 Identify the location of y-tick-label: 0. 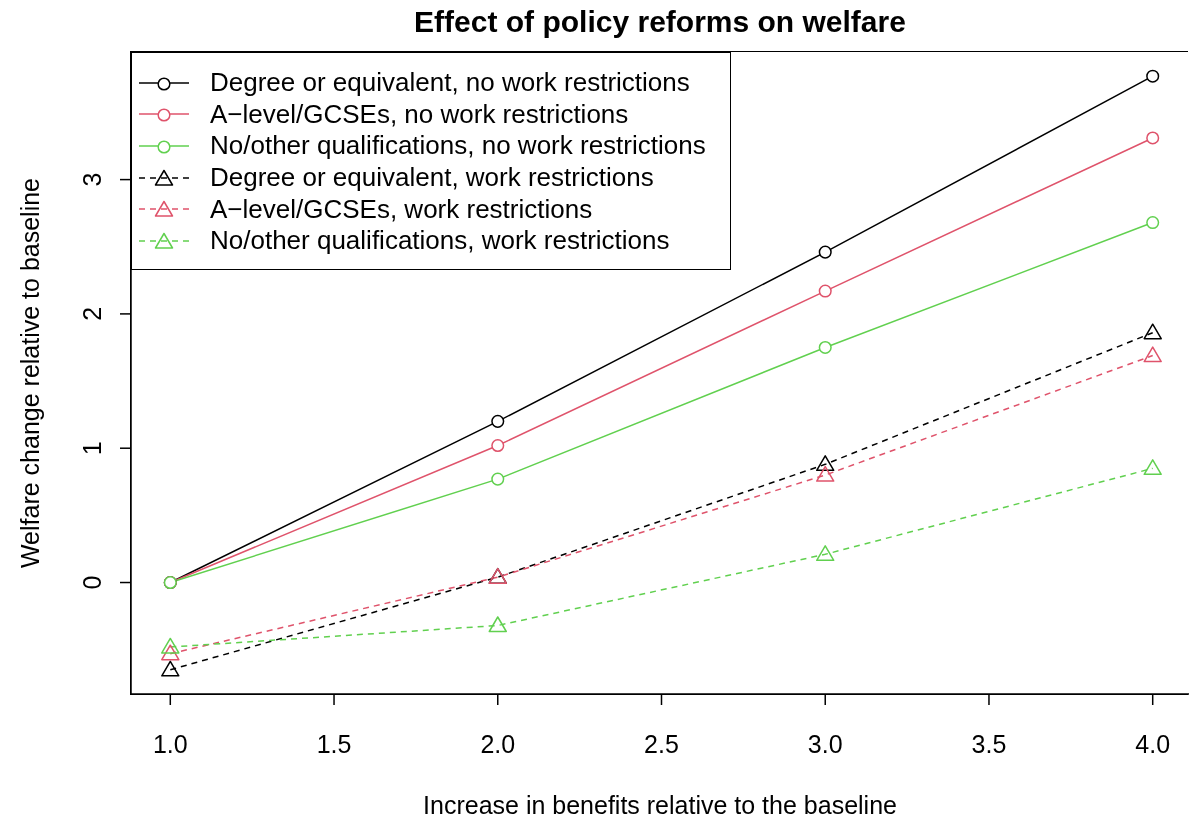
(92, 582).